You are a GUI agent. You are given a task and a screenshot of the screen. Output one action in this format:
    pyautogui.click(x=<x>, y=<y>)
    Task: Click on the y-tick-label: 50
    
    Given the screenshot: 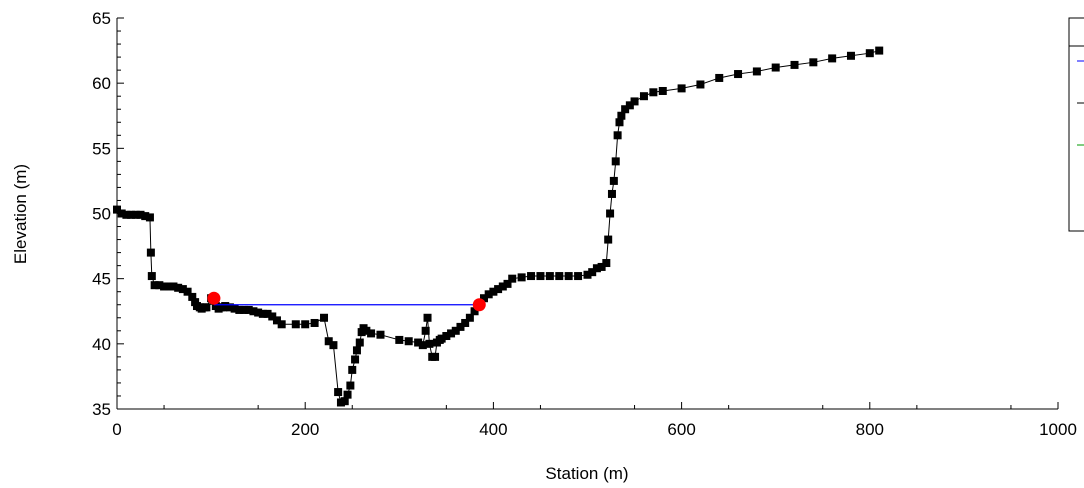 What is the action you would take?
    pyautogui.click(x=101, y=214)
    